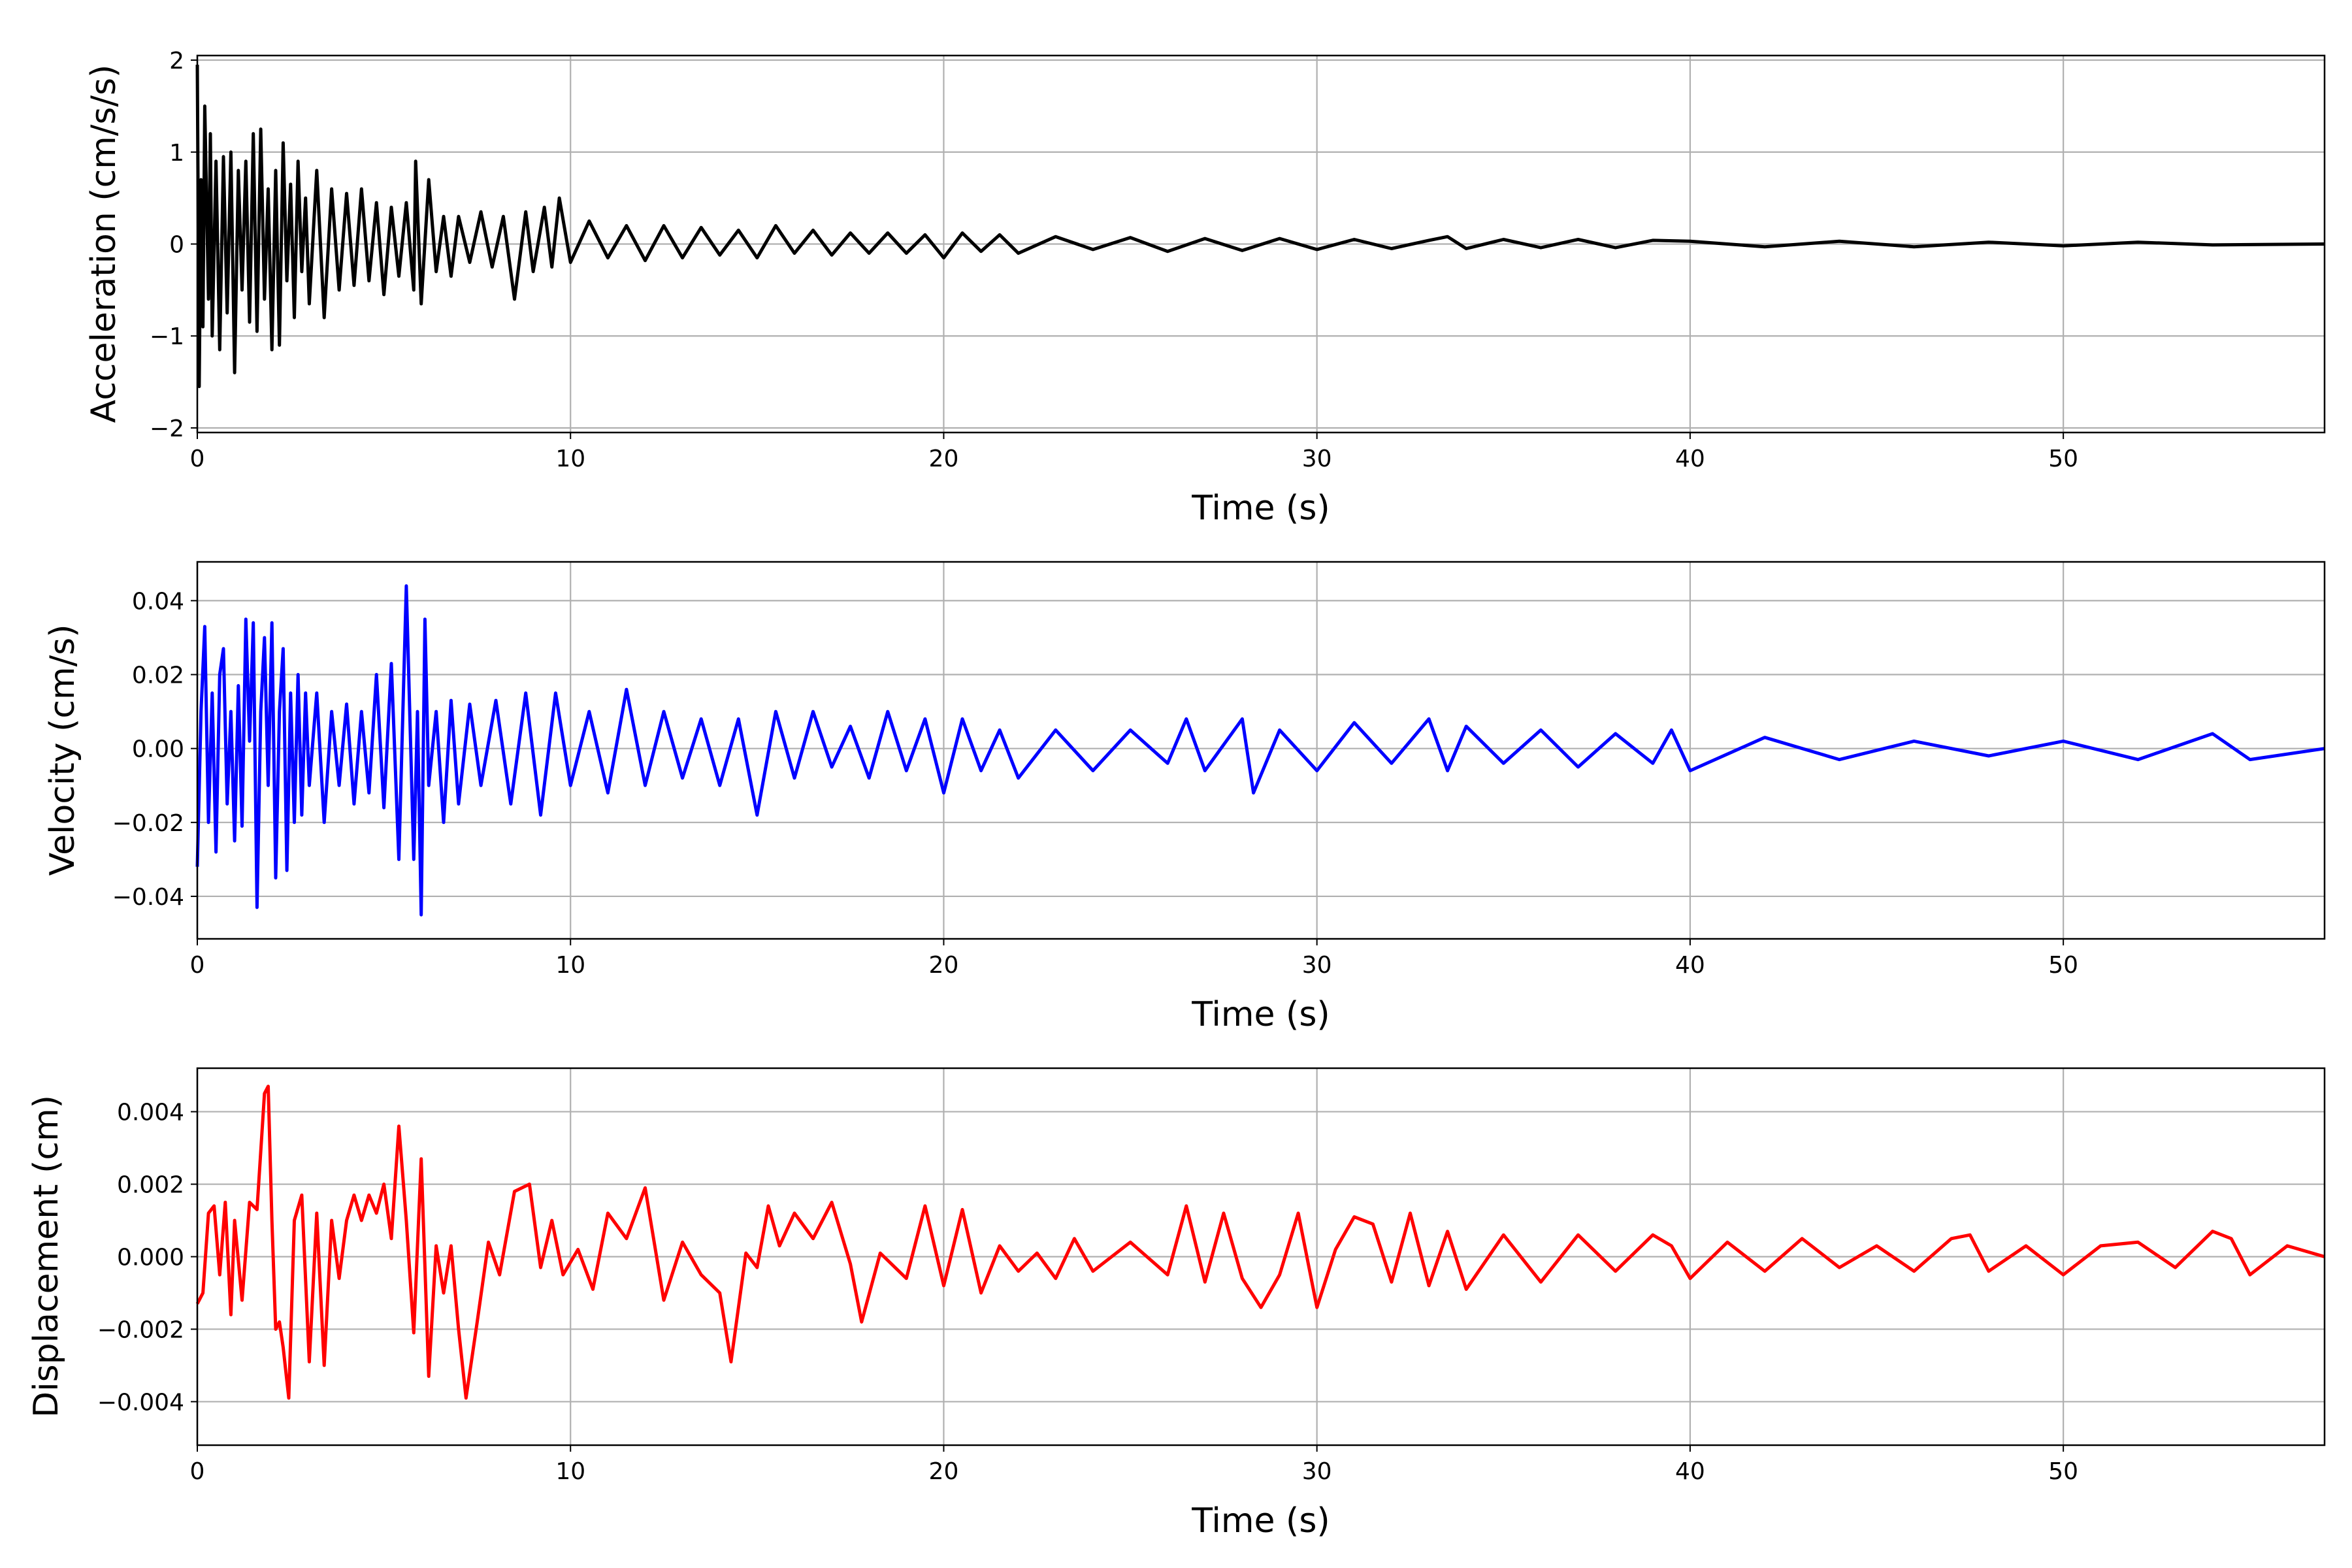 The image size is (2352, 1568). What do you see at coordinates (1317, 1471) in the screenshot?
I see `x-tick-label: 30` at bounding box center [1317, 1471].